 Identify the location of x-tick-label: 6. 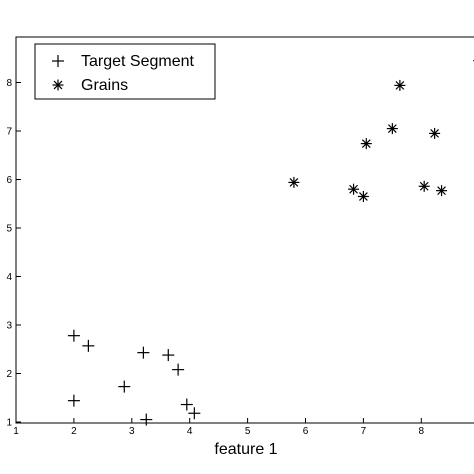
(306, 431).